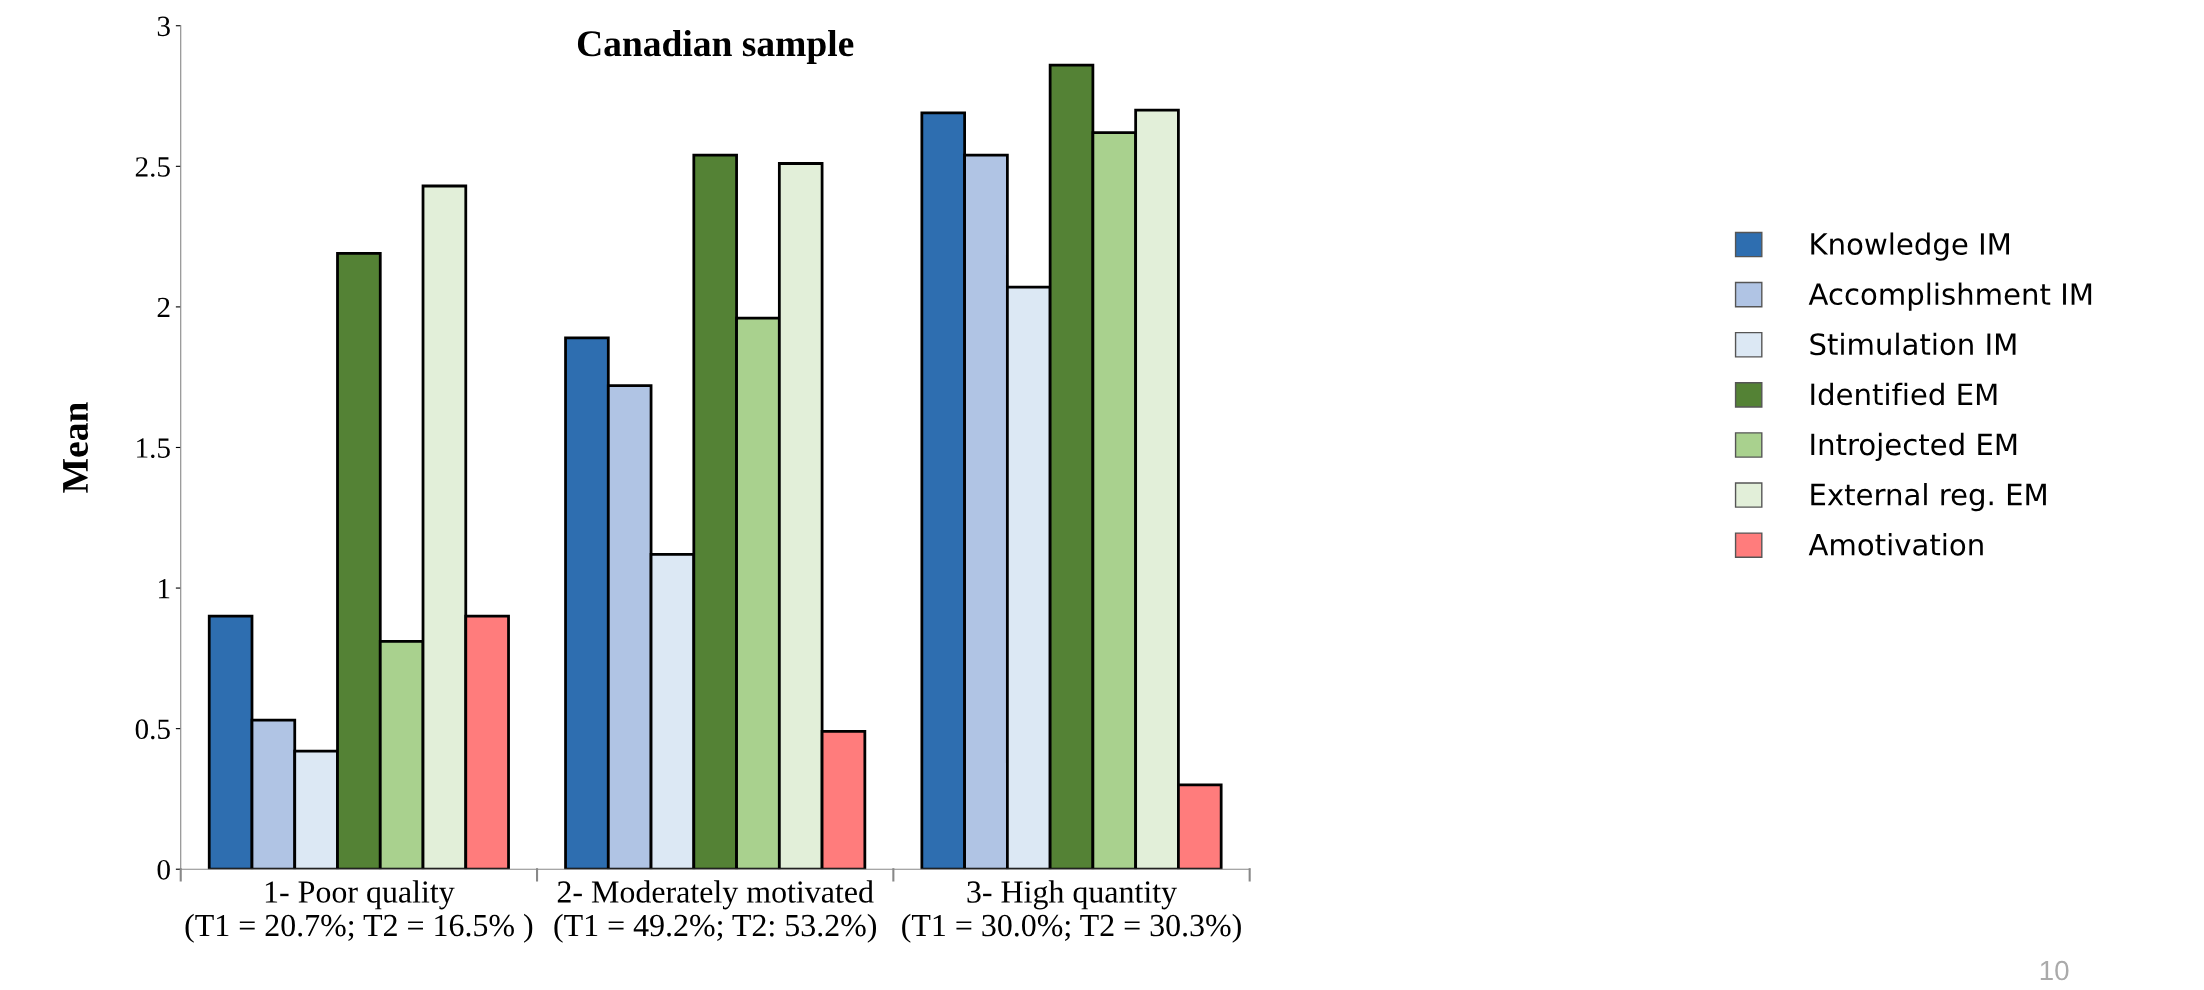 This screenshot has height=990, width=2204. What do you see at coordinates (153, 448) in the screenshot?
I see `y-tick-label: 1.5` at bounding box center [153, 448].